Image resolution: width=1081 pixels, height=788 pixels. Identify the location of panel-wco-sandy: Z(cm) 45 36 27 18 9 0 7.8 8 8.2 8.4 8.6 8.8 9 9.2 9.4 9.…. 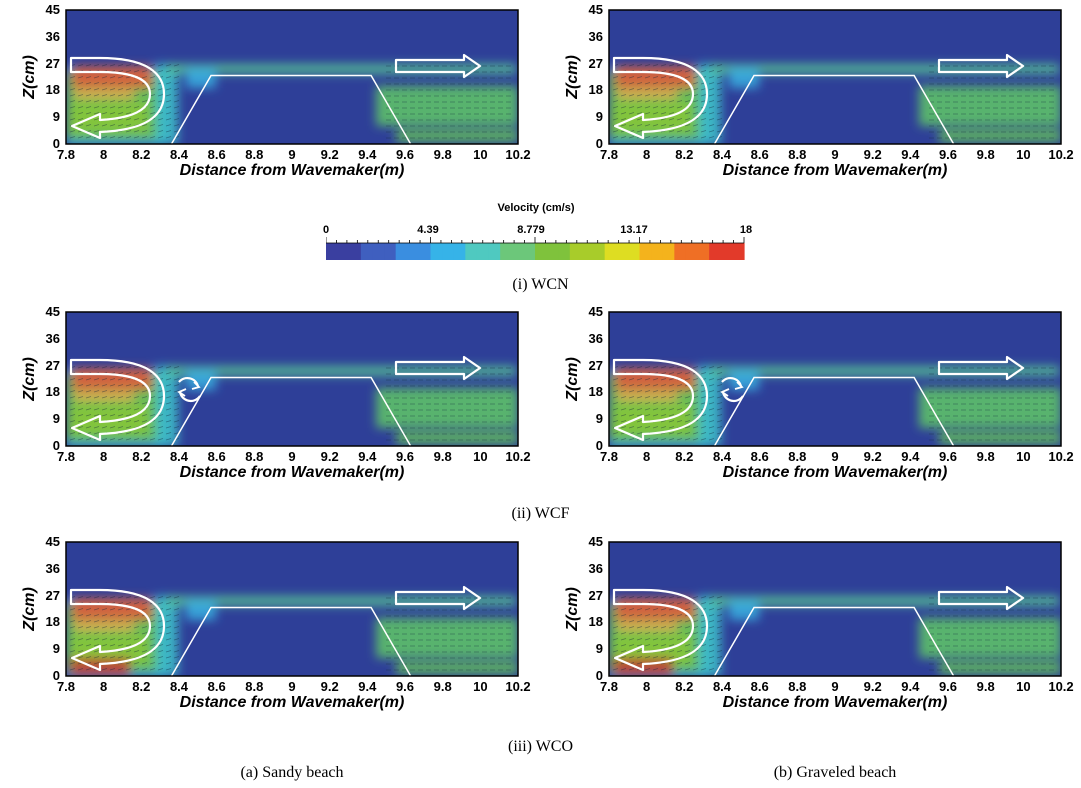
(276, 623).